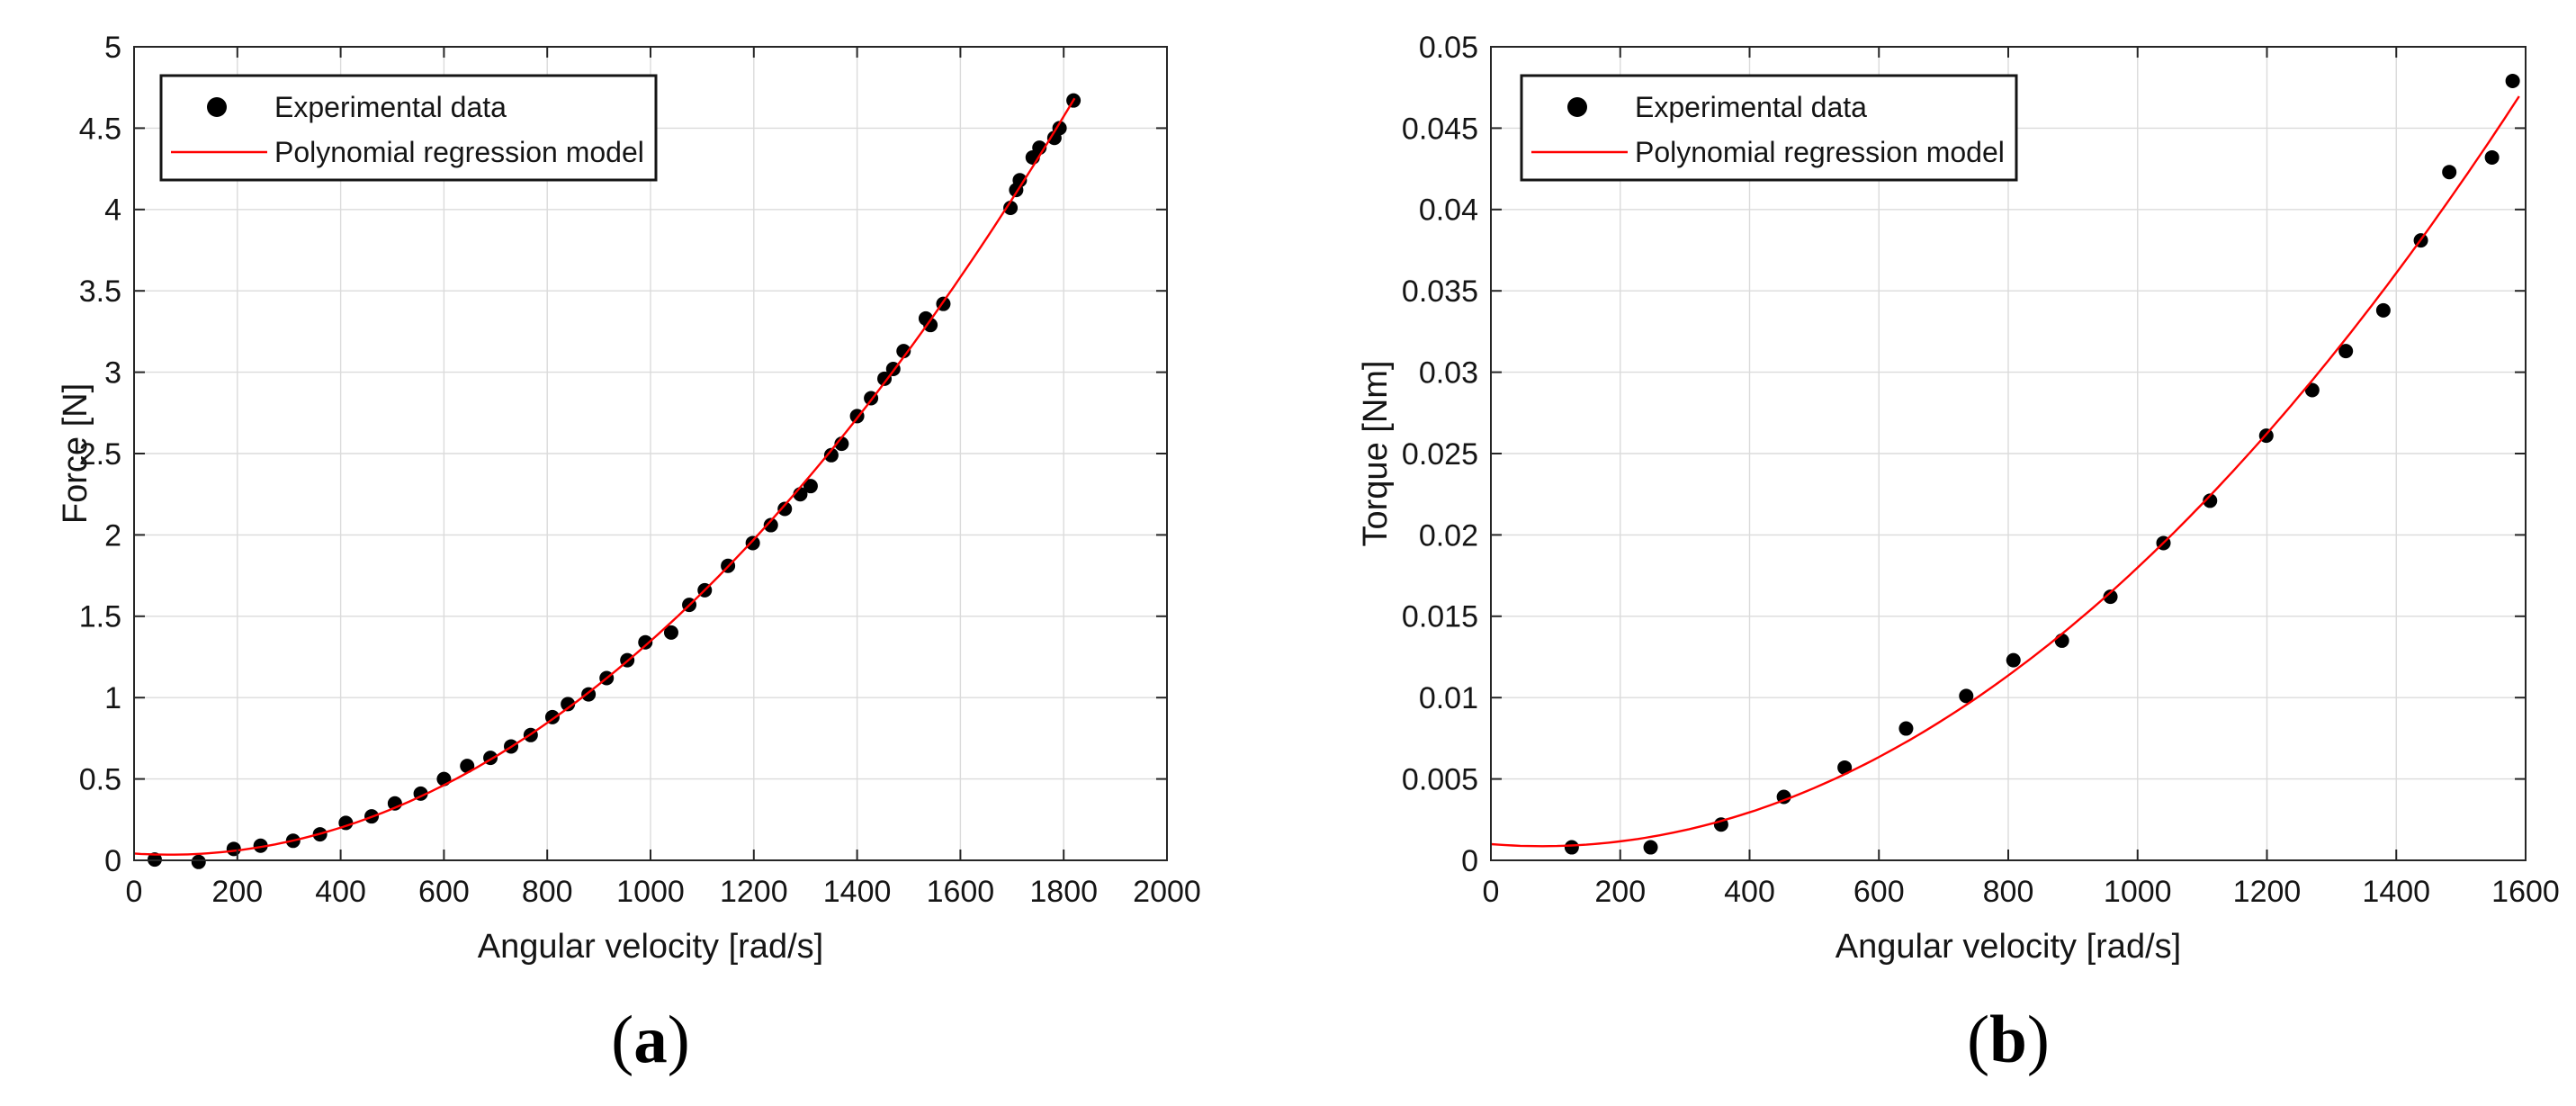 This screenshot has height=1106, width=2576. I want to click on y-tick-label: 0.5, so click(100, 780).